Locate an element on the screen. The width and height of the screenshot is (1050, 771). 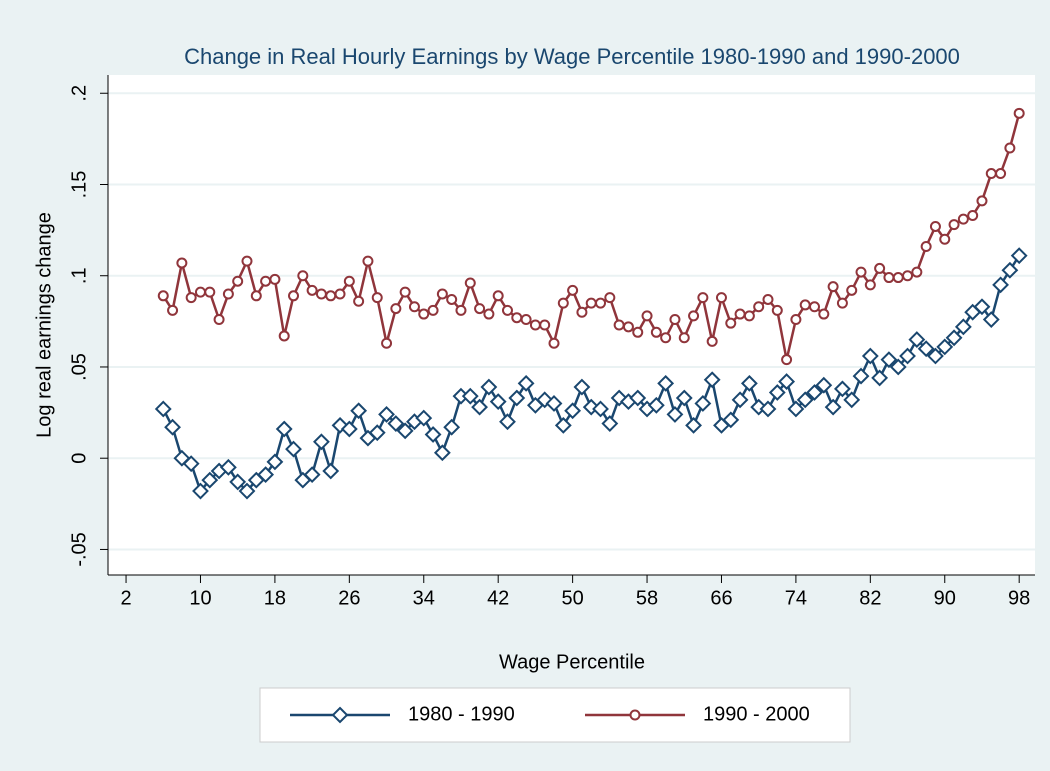
x-tick-label: 74 is located at coordinates (796, 598).